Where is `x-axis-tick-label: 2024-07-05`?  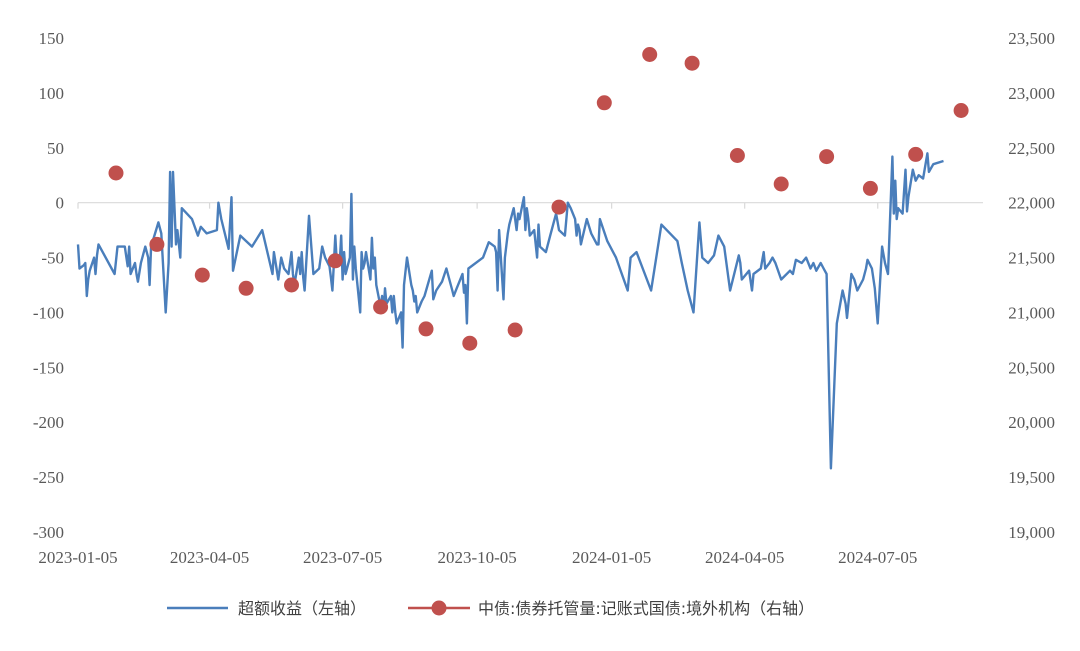 x-axis-tick-label: 2024-07-05 is located at coordinates (877, 557).